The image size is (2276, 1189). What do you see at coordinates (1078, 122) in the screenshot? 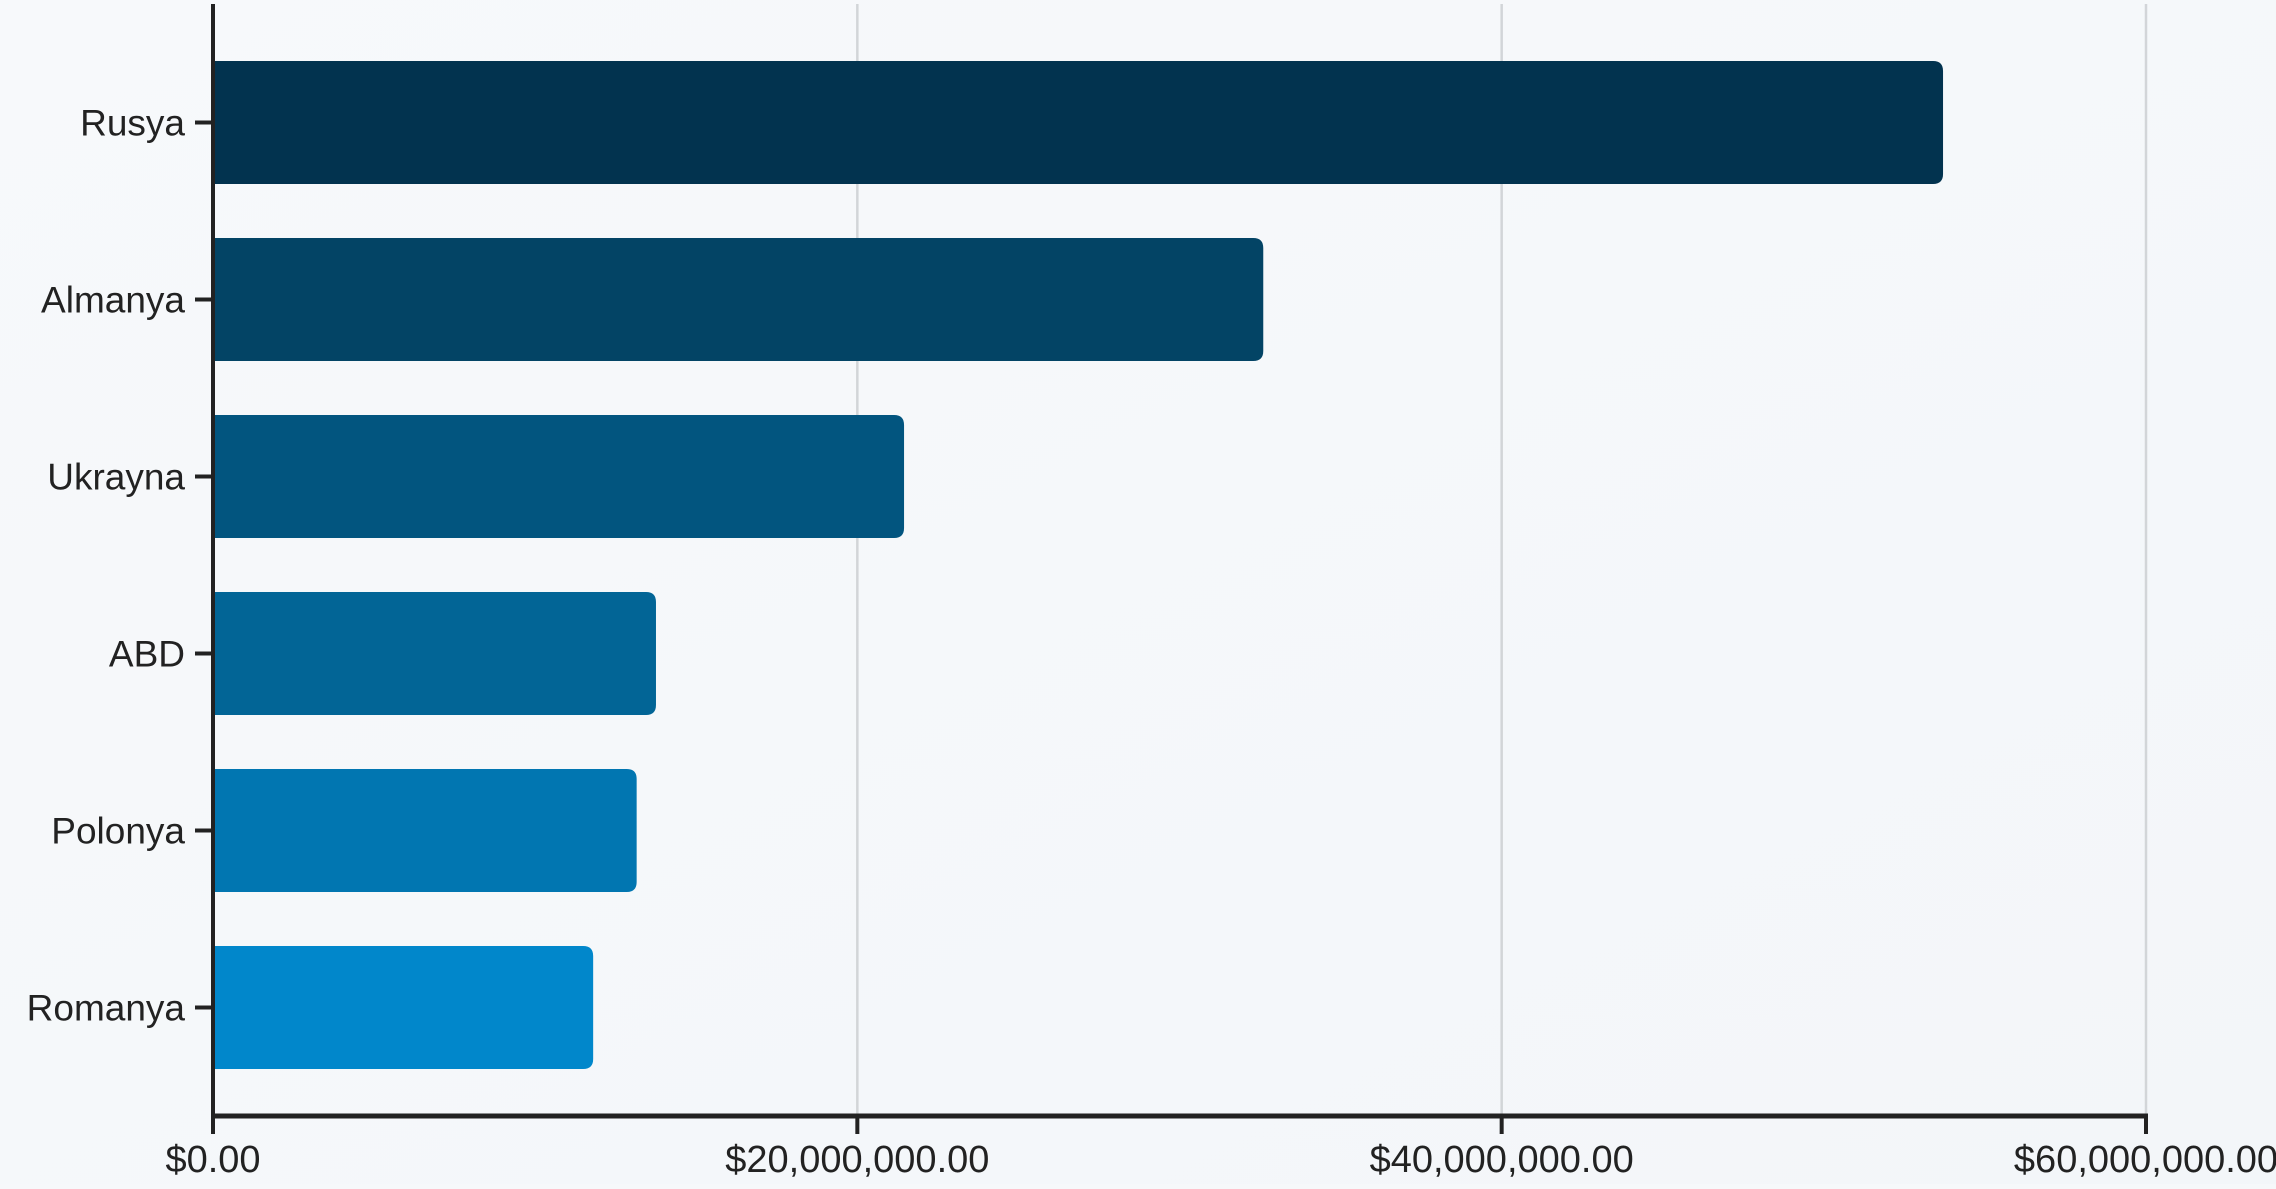
I see `bar-rusya` at bounding box center [1078, 122].